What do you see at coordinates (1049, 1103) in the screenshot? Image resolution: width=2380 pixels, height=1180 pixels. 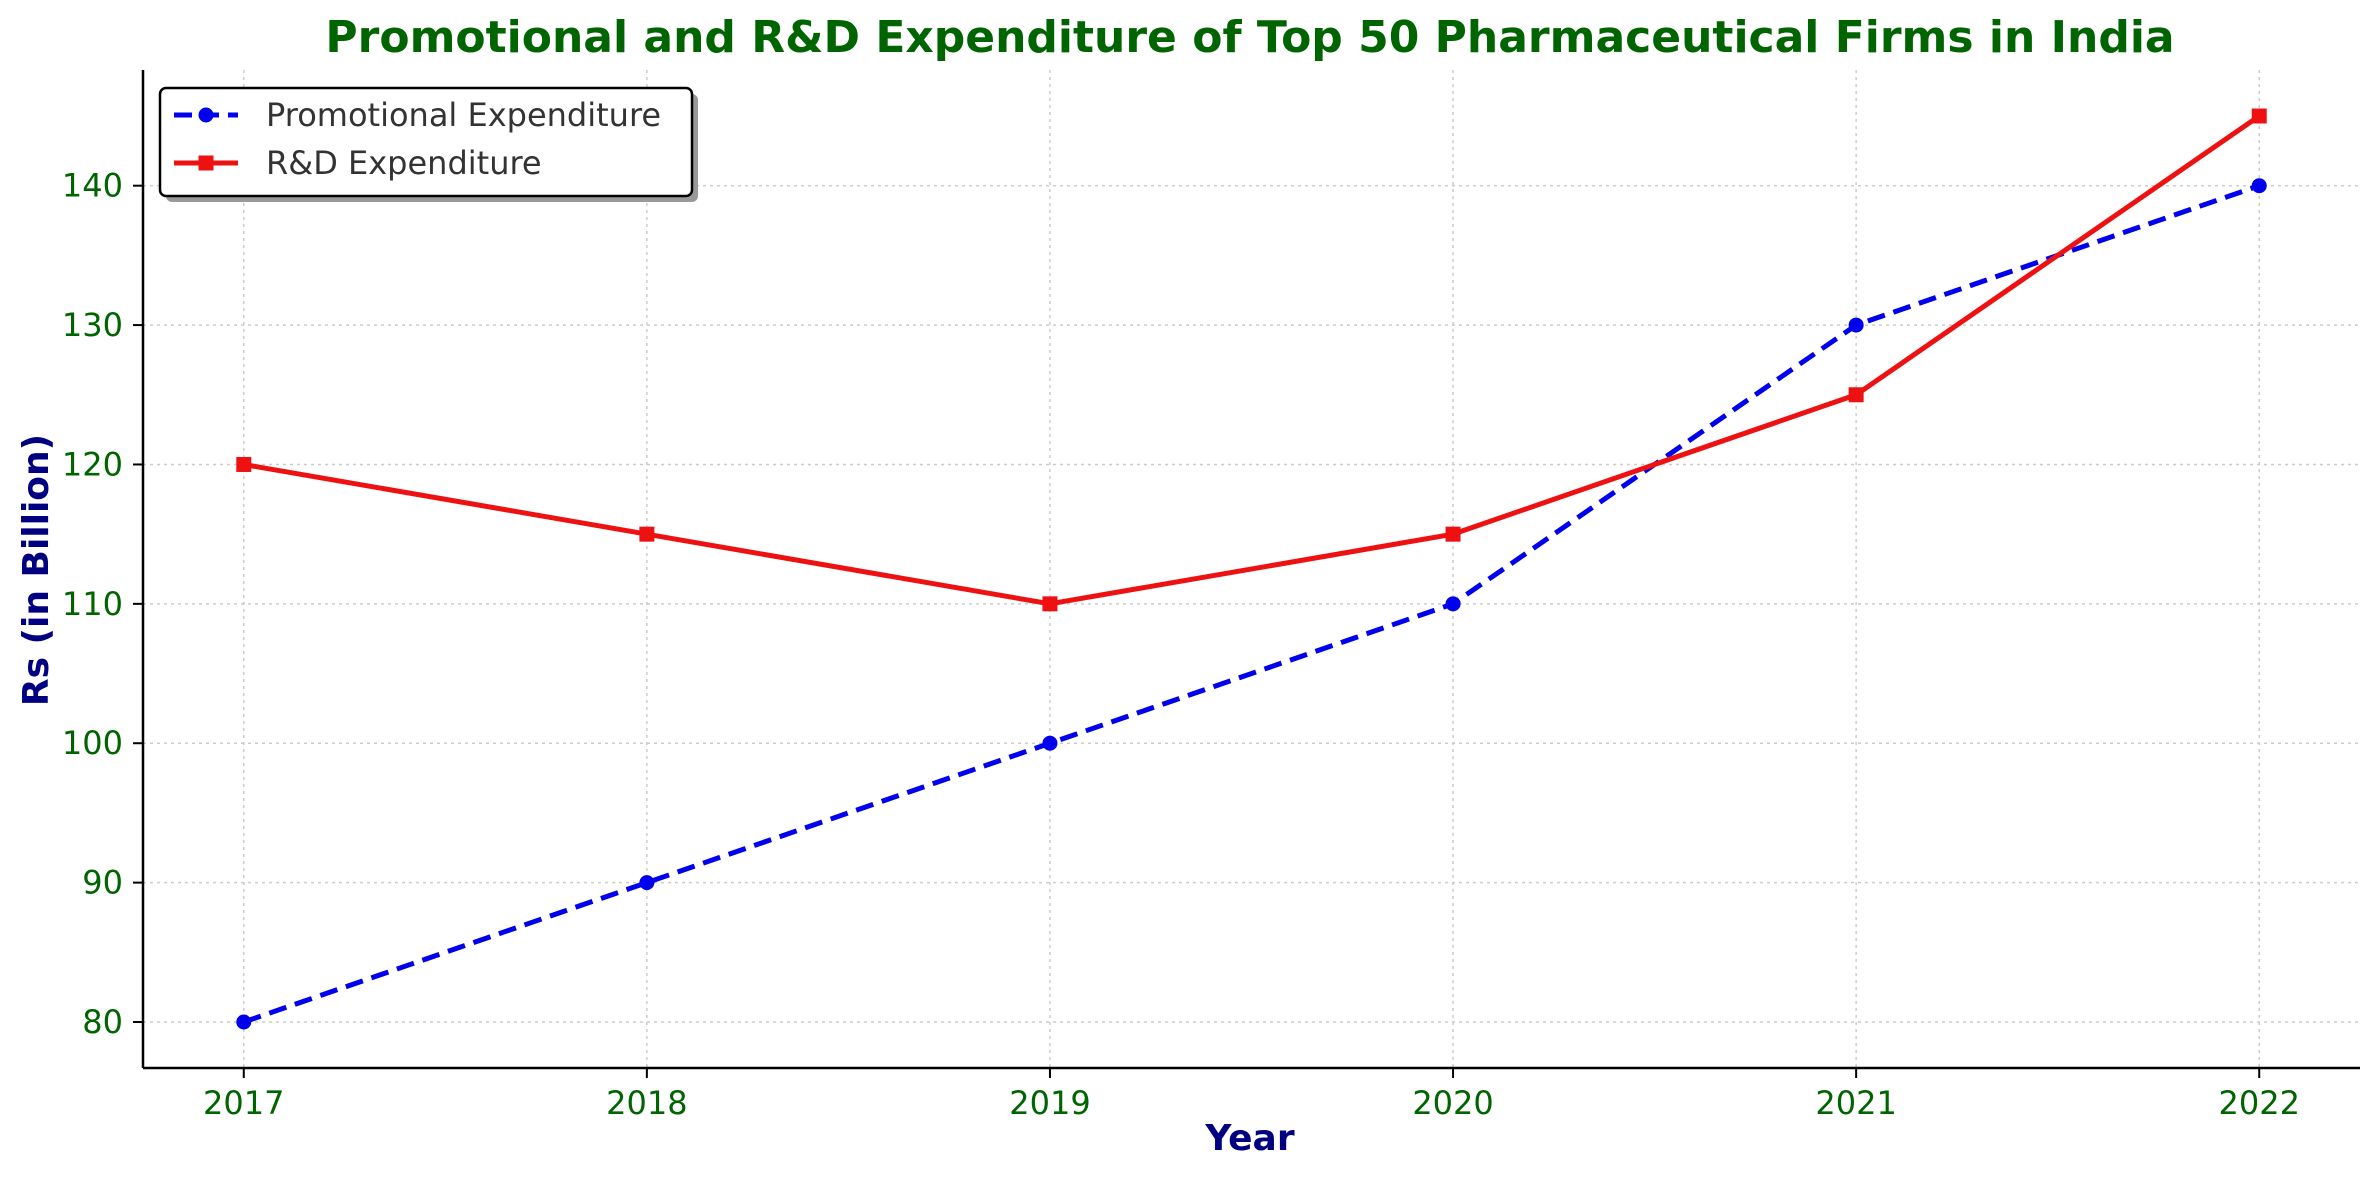 I see `x-tick-label: 2019` at bounding box center [1049, 1103].